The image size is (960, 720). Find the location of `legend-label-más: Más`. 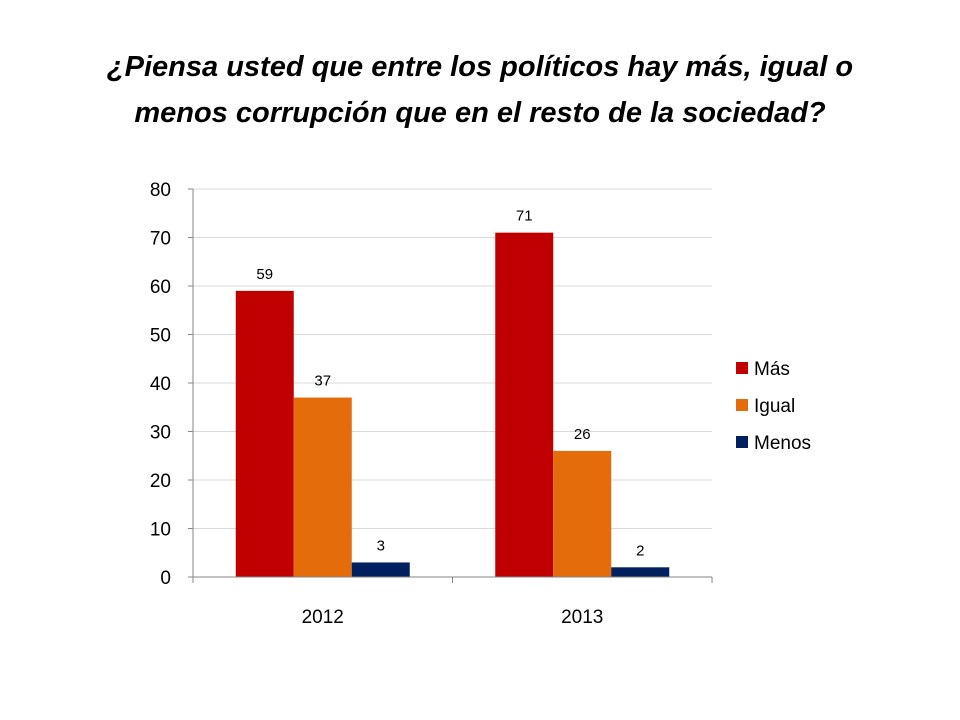

legend-label-más: Más is located at coordinates (772, 369).